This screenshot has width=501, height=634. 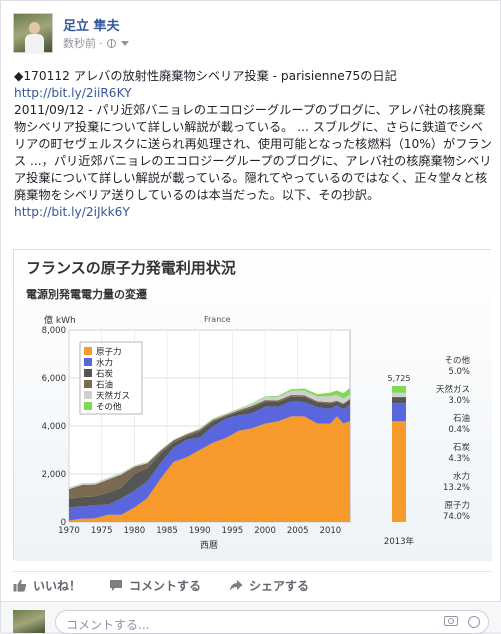 What do you see at coordinates (461, 476) in the screenshot?
I see `bar-segment-name: 水力` at bounding box center [461, 476].